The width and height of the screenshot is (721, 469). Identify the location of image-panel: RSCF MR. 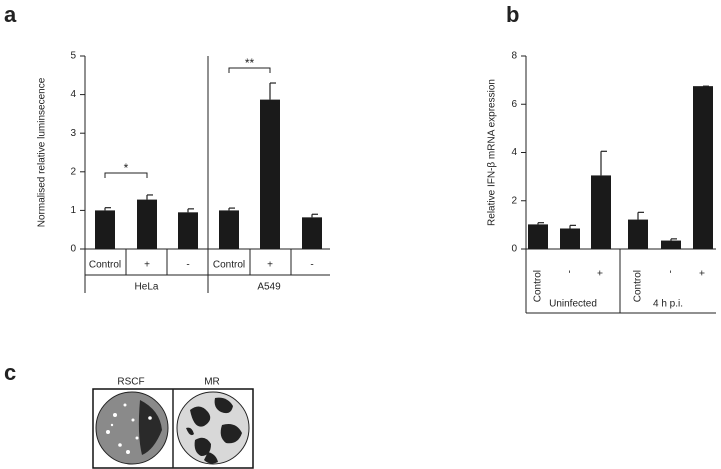
(173, 423).